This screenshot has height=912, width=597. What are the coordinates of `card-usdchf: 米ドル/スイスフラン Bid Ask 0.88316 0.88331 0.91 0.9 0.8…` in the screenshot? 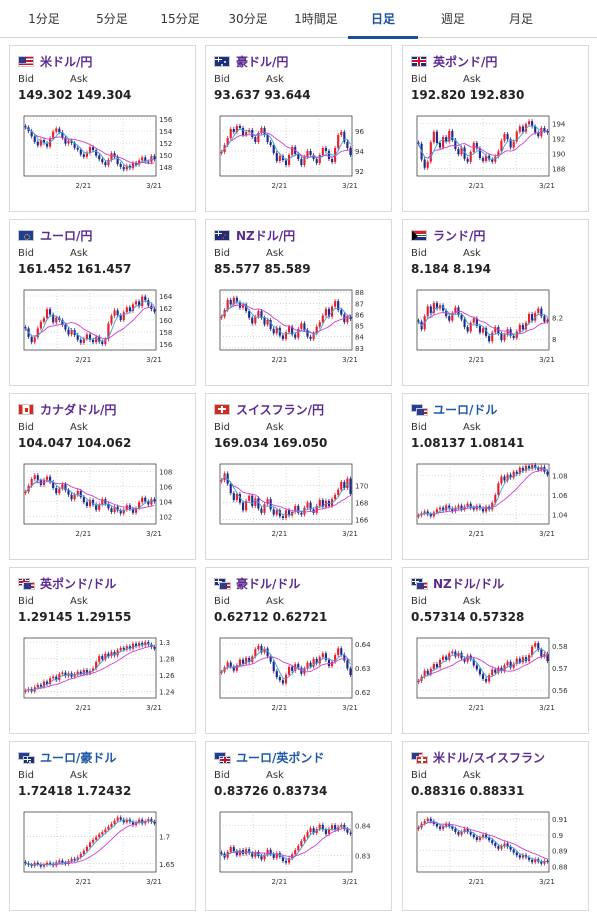 It's located at (495, 826).